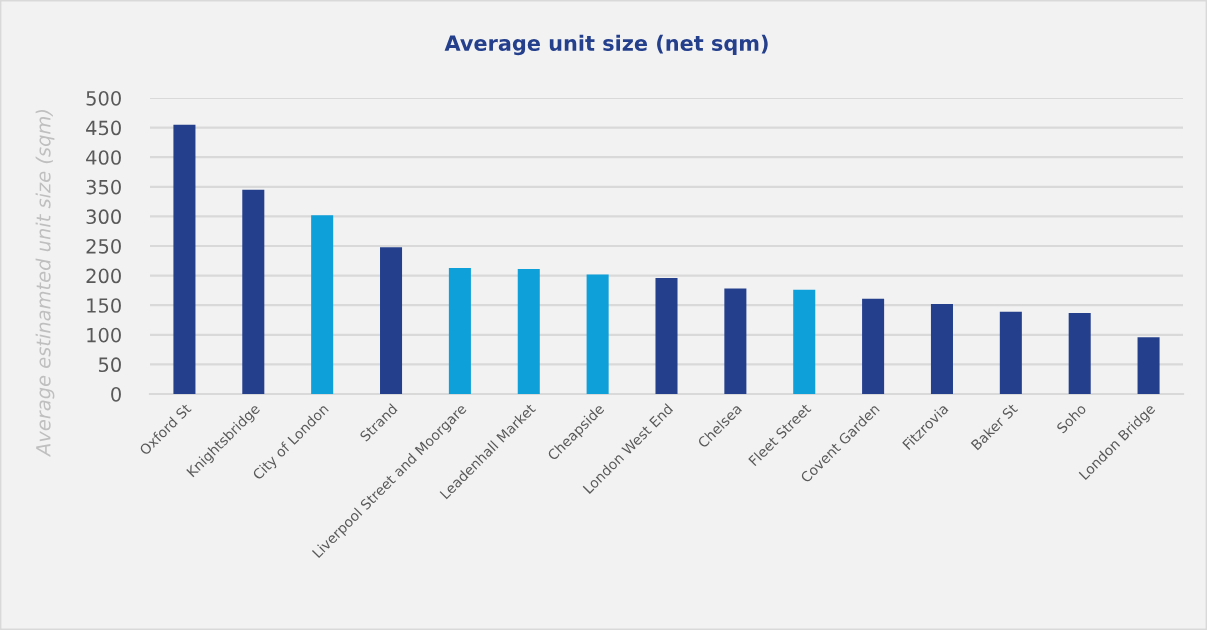 This screenshot has height=630, width=1207. What do you see at coordinates (104, 335) in the screenshot?
I see `y-tick-label: 100` at bounding box center [104, 335].